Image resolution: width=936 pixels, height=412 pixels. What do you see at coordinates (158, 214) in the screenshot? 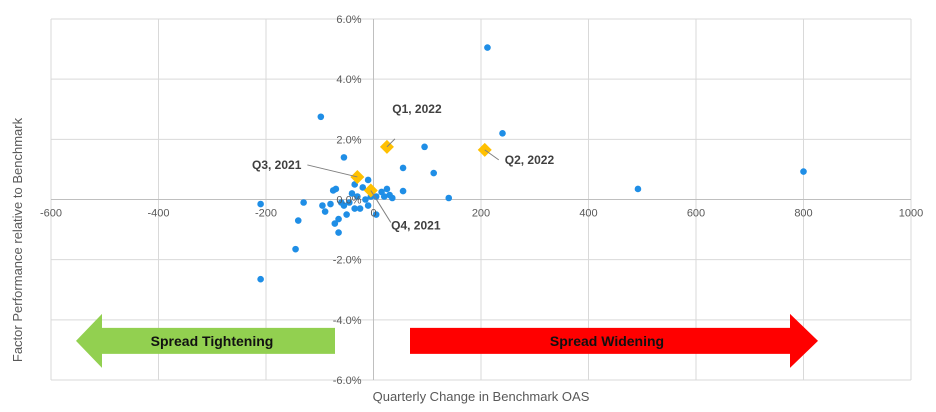
I see `x-tick-label: -400` at bounding box center [158, 214].